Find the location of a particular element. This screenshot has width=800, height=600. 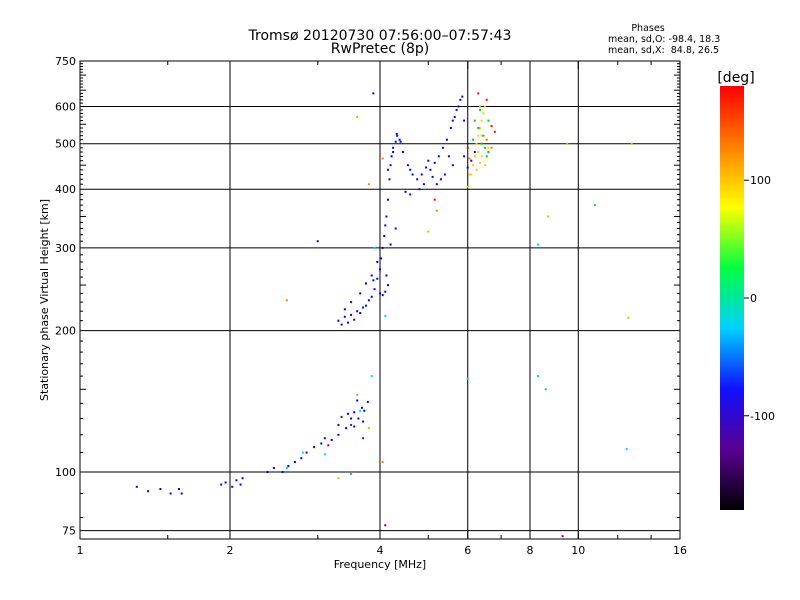

x-tick-label: 2 is located at coordinates (230, 550).